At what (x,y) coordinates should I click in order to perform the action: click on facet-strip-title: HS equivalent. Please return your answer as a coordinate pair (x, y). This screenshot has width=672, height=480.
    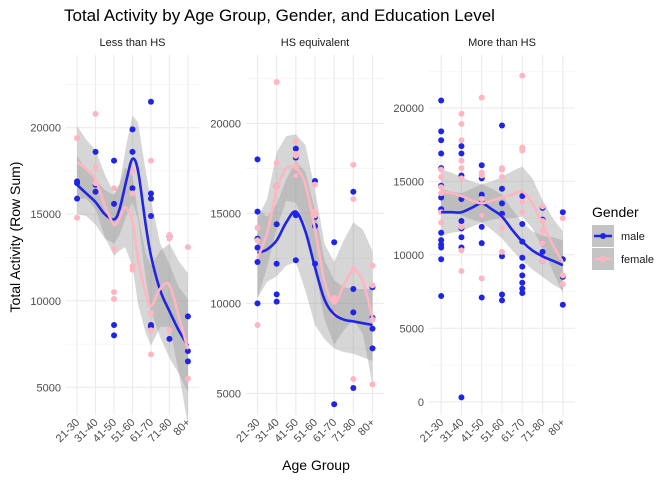
    Looking at the image, I should click on (315, 43).